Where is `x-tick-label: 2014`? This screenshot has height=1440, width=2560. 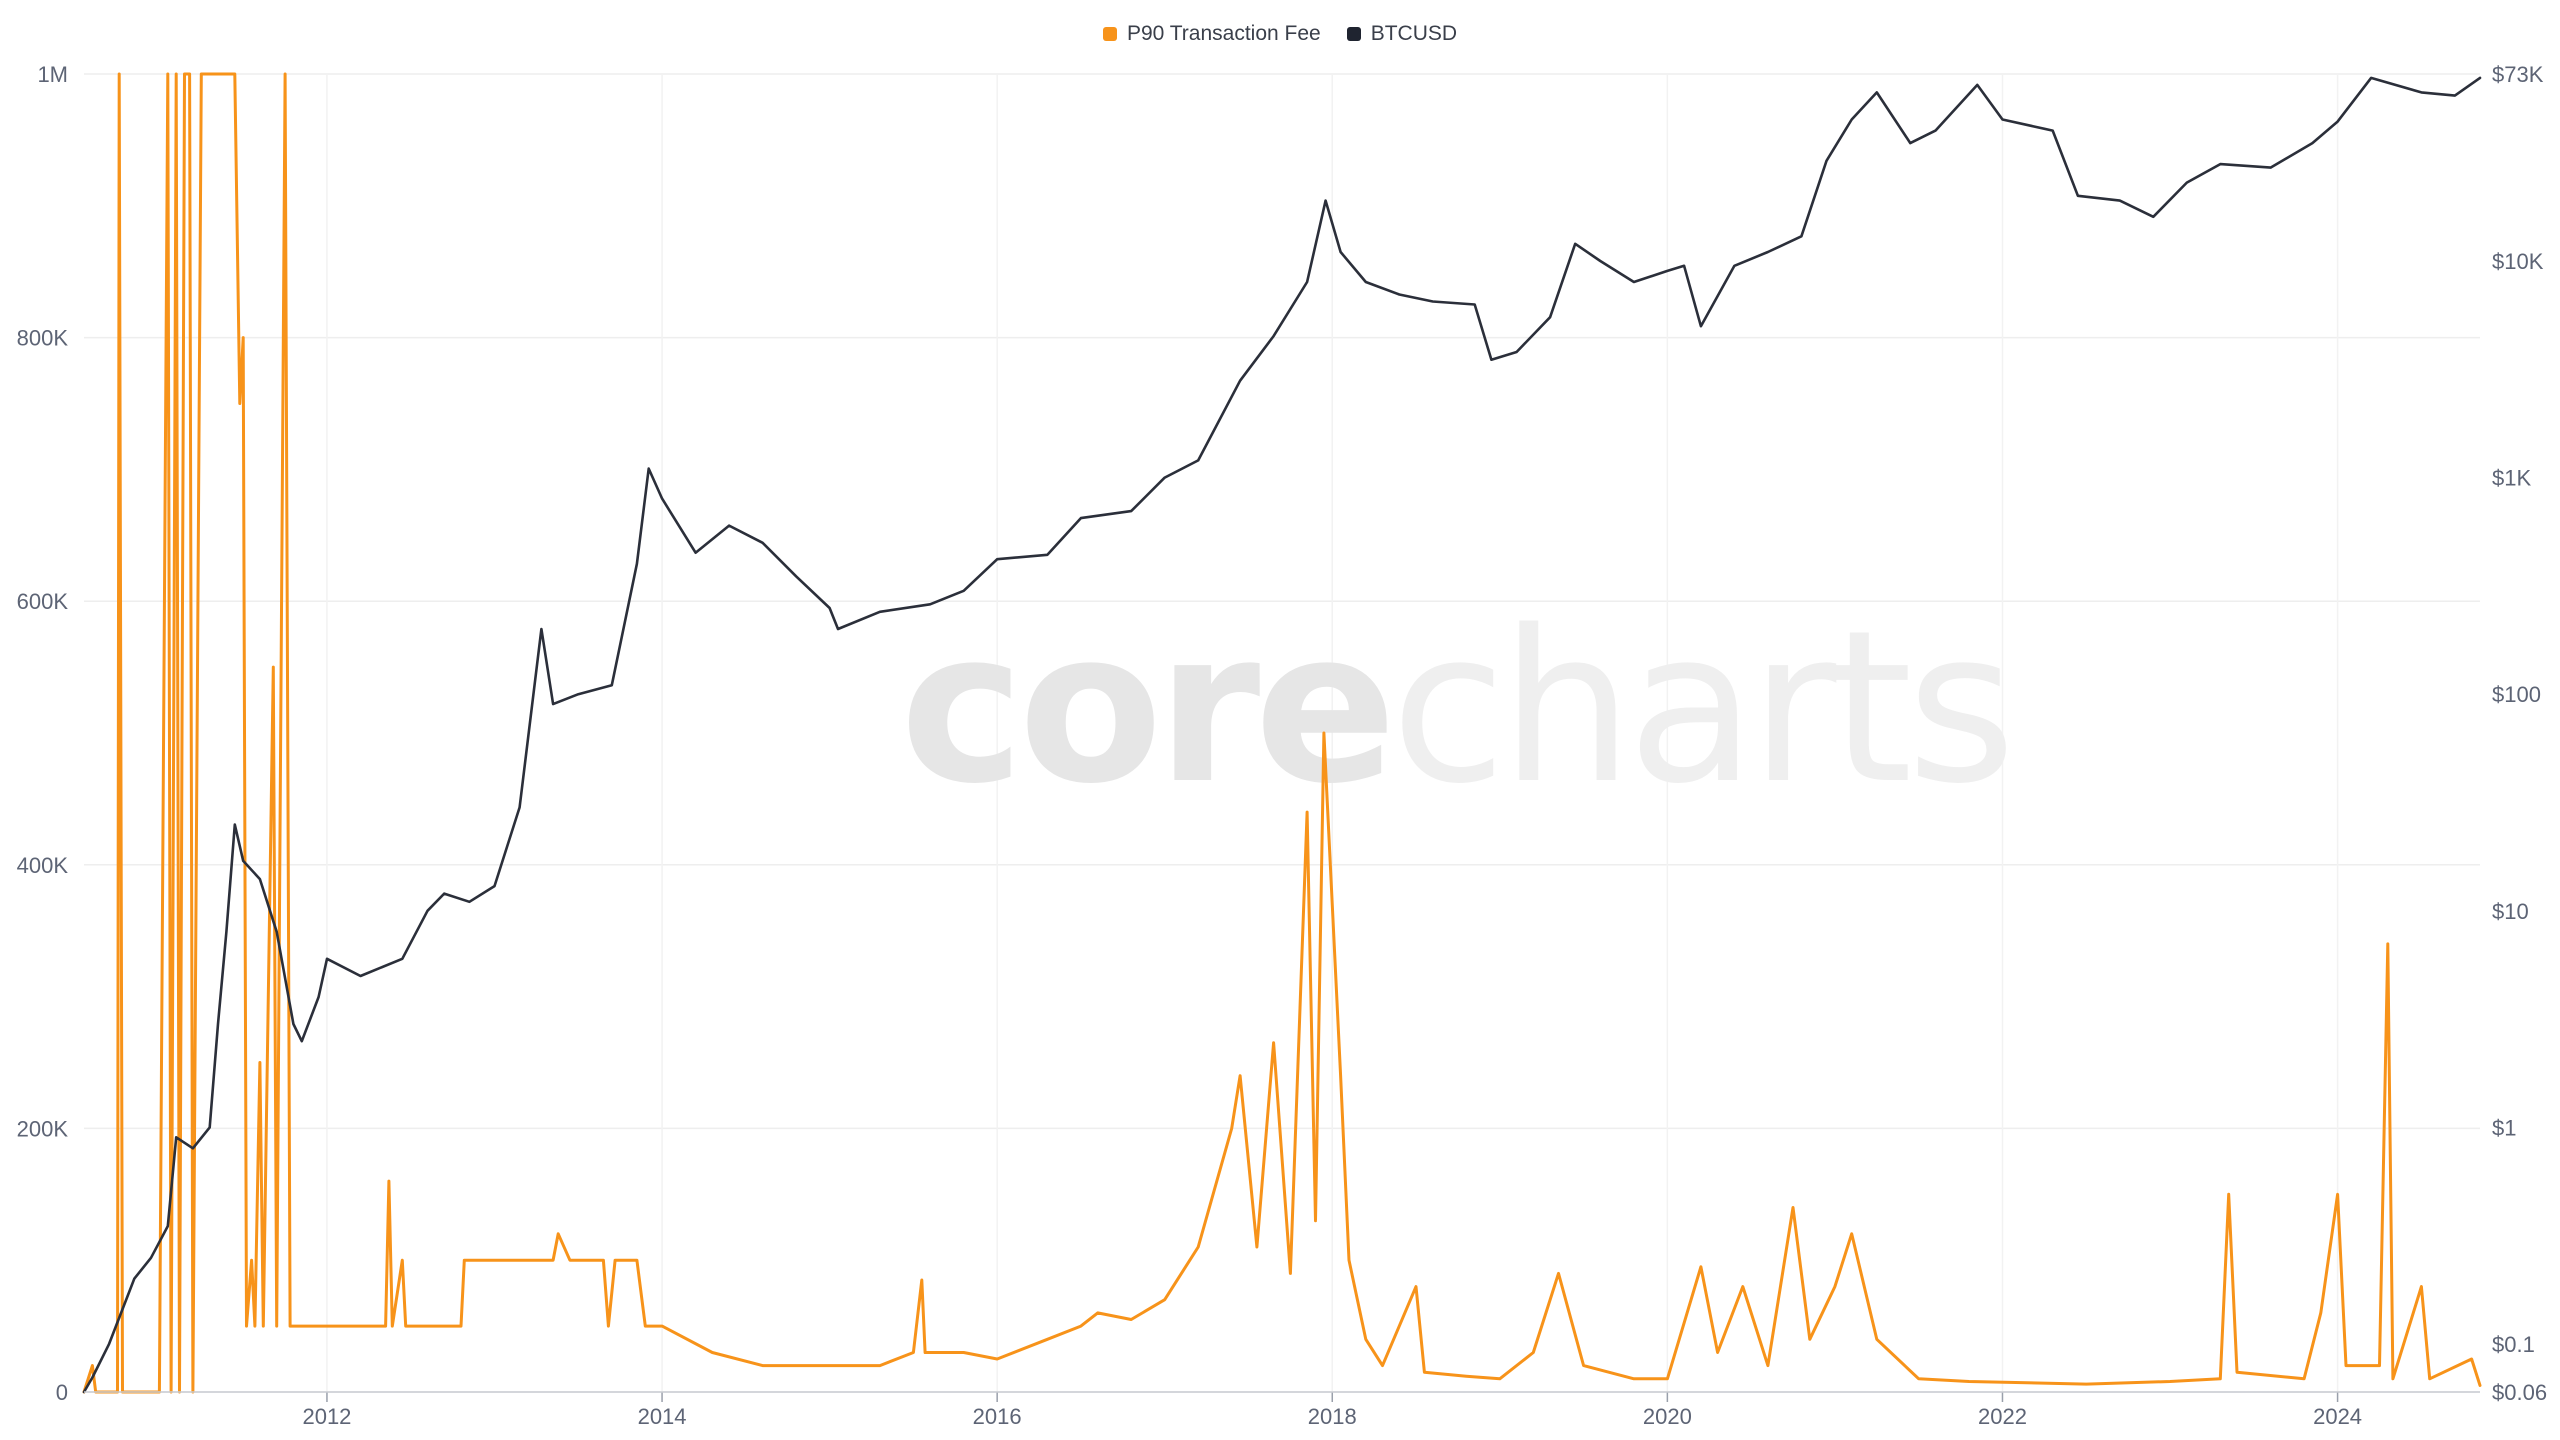 x-tick-label: 2014 is located at coordinates (662, 1416).